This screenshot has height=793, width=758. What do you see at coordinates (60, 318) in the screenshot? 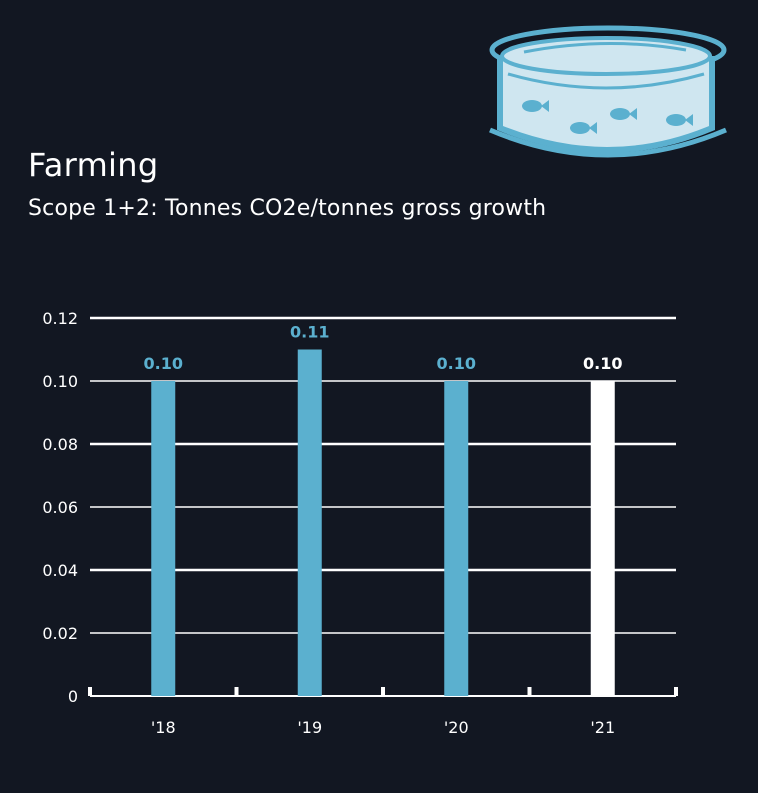
I see `y-tick-label: 0.12` at bounding box center [60, 318].